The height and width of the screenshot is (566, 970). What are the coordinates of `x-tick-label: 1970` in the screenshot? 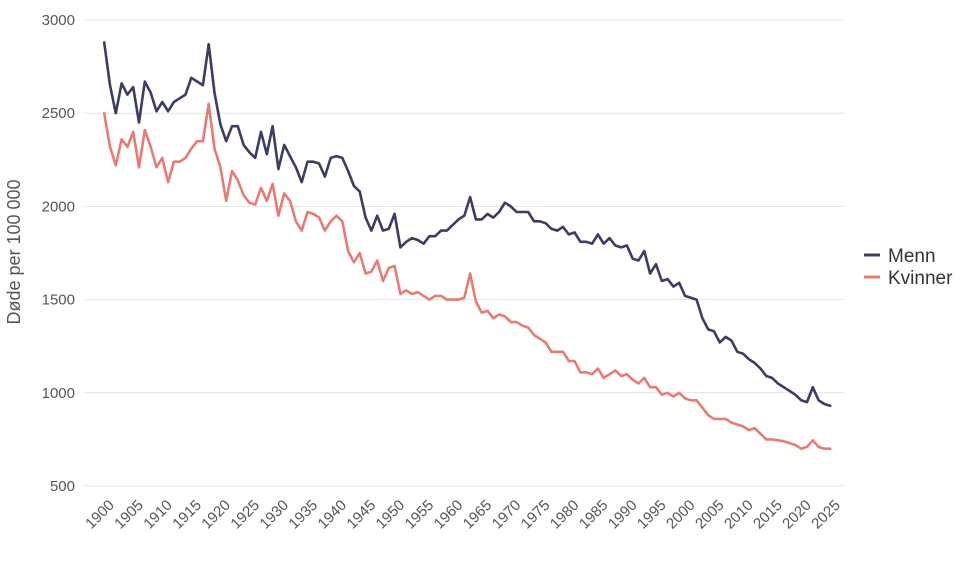 It's located at (507, 515).